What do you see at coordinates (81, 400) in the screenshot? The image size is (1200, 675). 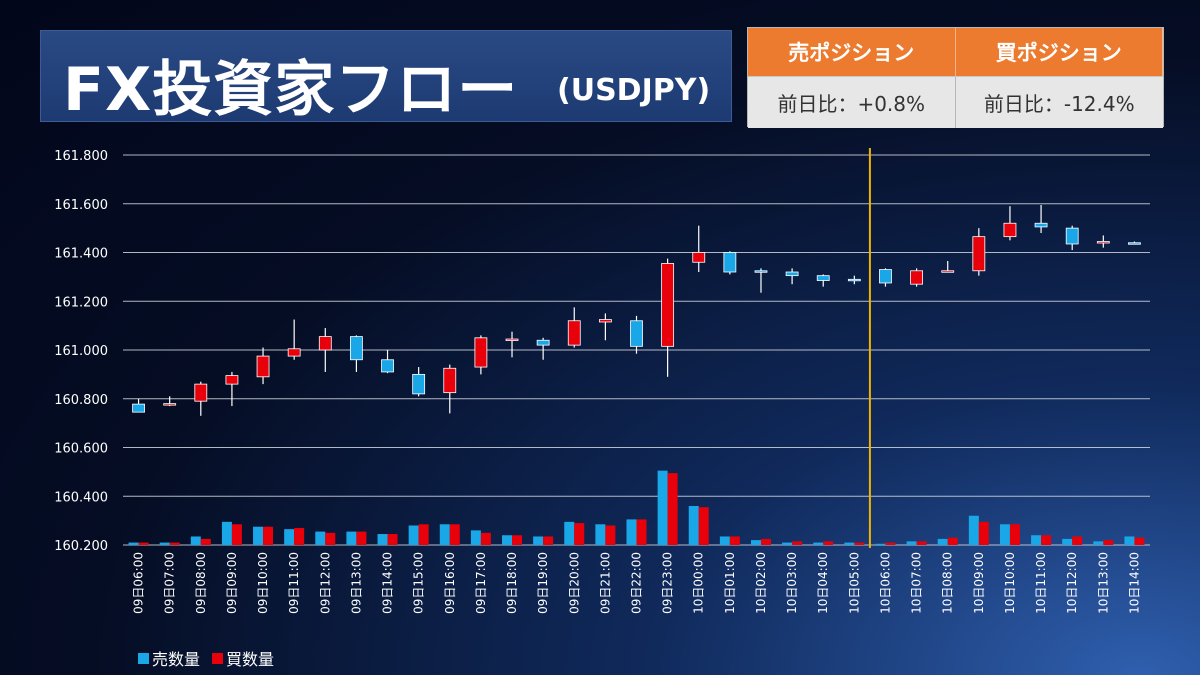 I see `y-tick-label: 160.800` at bounding box center [81, 400].